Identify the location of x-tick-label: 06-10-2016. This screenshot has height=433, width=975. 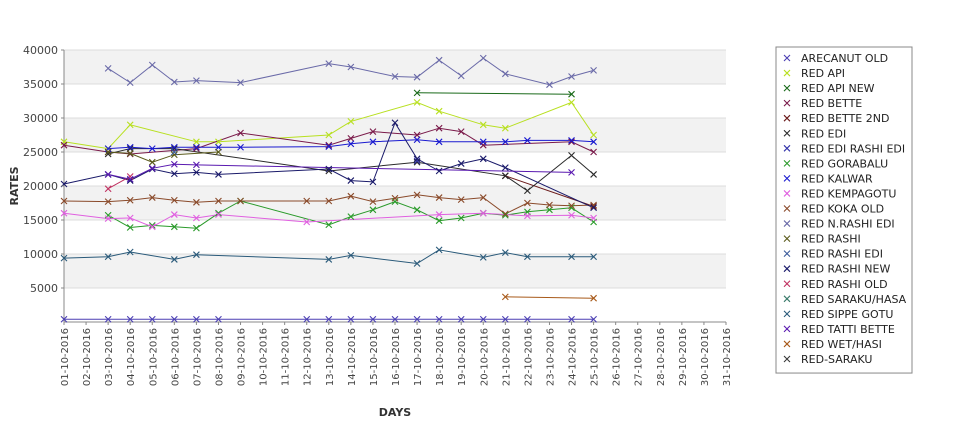
(175, 357).